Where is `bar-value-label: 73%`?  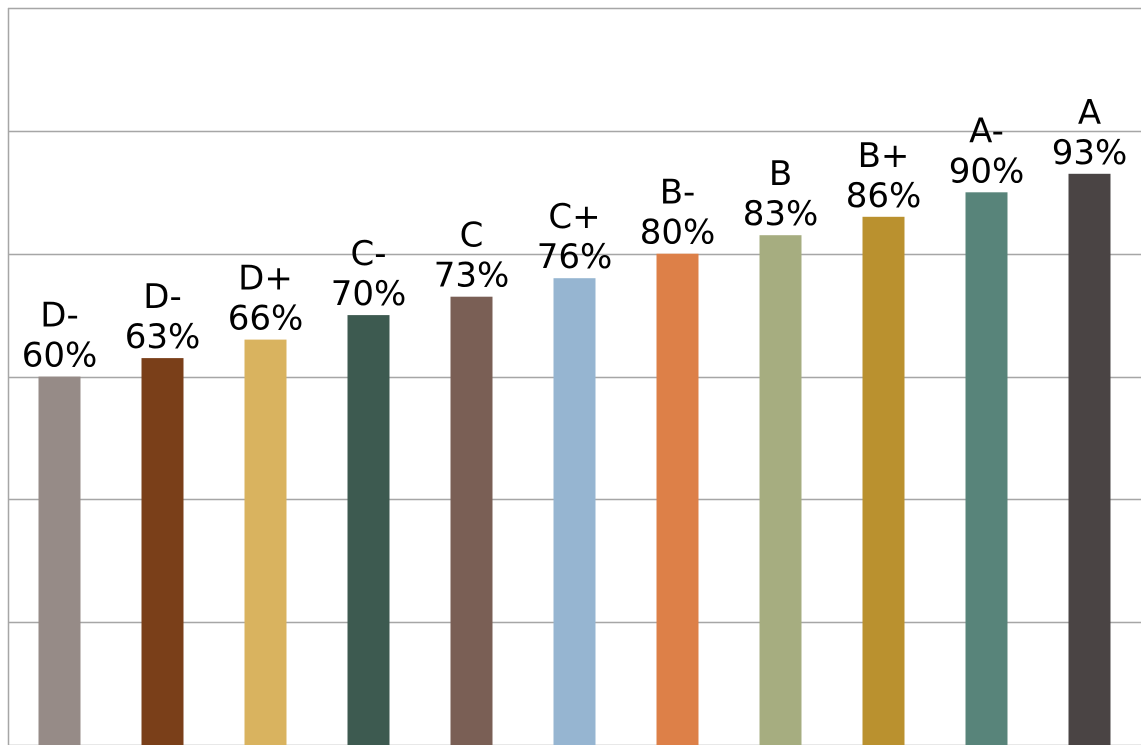
bar-value-label: 73% is located at coordinates (472, 276).